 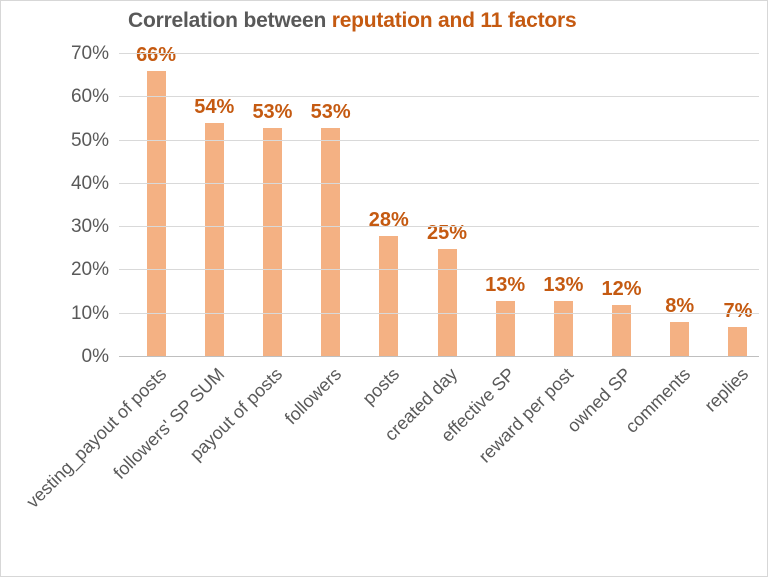 What do you see at coordinates (89, 53) in the screenshot?
I see `y-axis-tick-label: 70%` at bounding box center [89, 53].